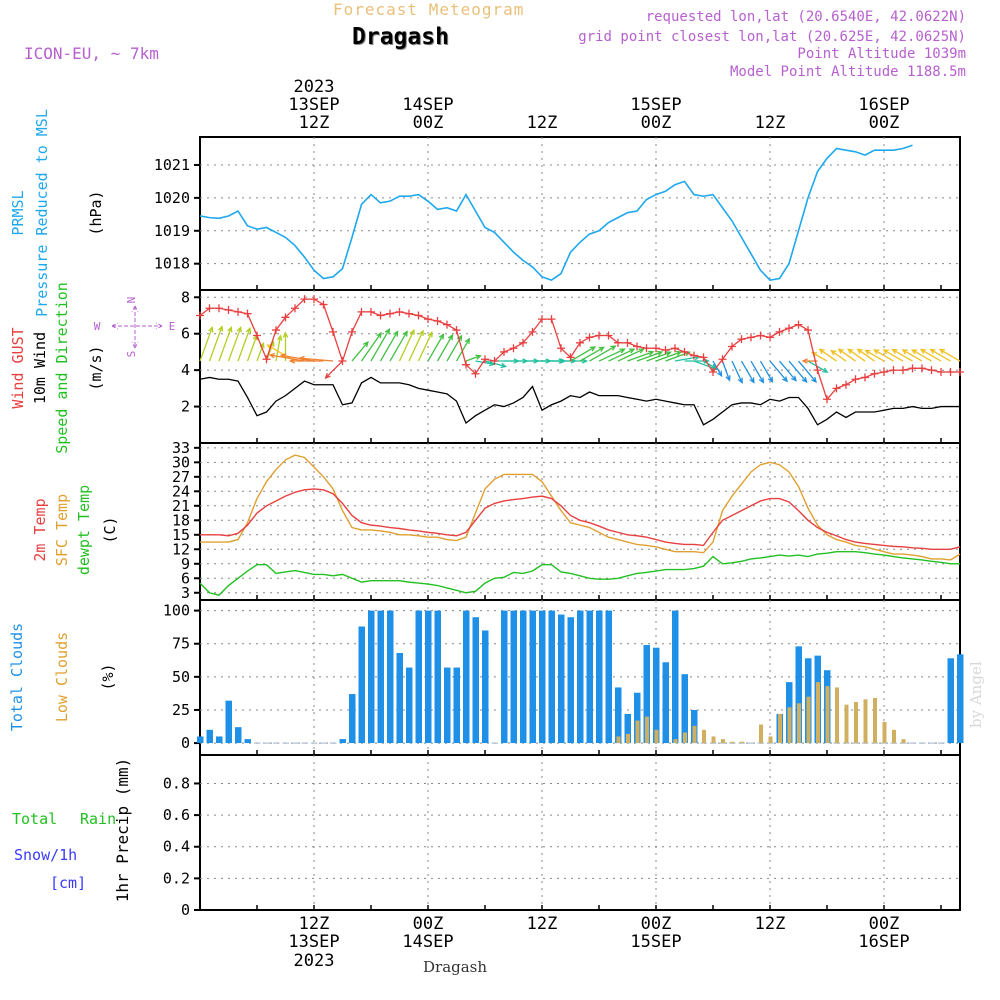 This screenshot has width=1000, height=1000. I want to click on top-date-label: 13SEP, so click(313, 105).